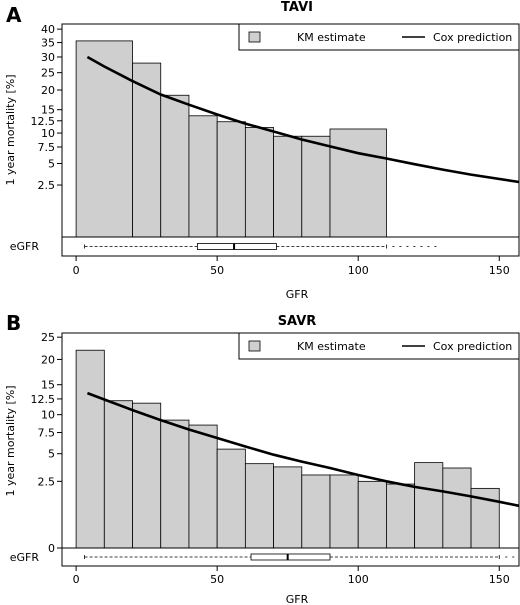  I want to click on y-tick-label-savr-7: 20, so click(48, 359).